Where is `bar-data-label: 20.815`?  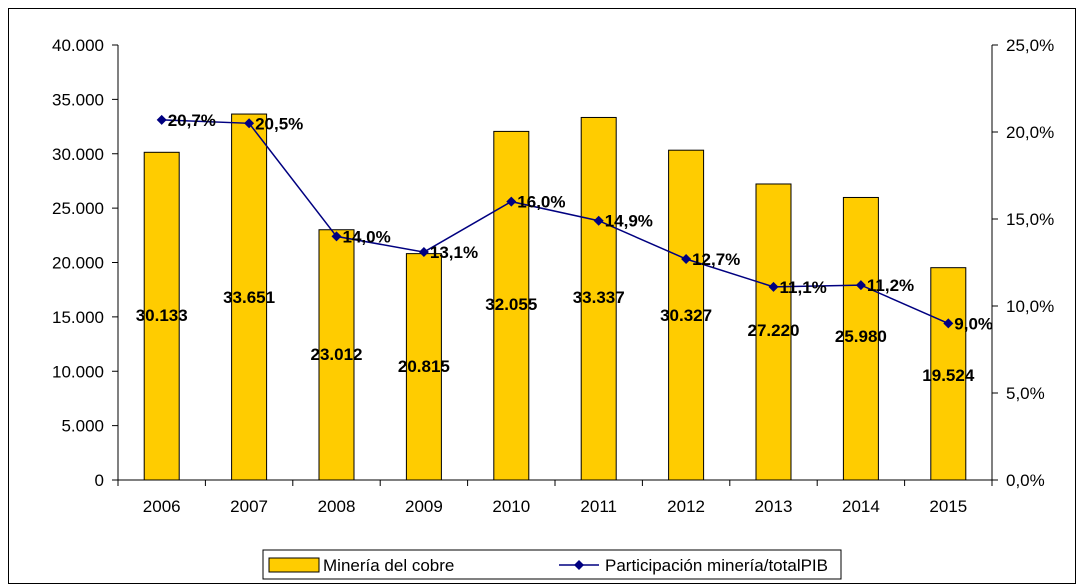 bar-data-label: 20.815 is located at coordinates (424, 366).